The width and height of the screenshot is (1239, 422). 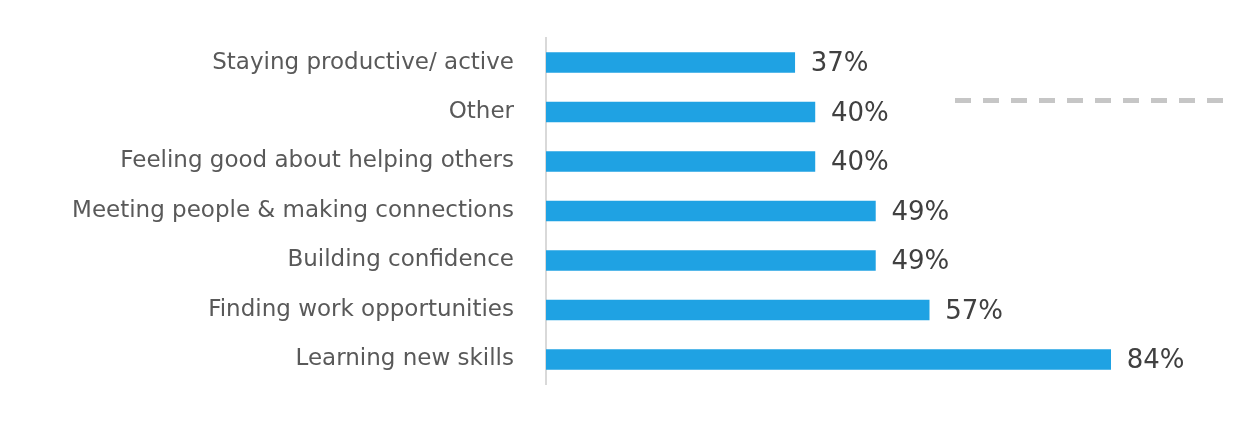 What do you see at coordinates (481, 110) in the screenshot?
I see `y-tick-label: Other` at bounding box center [481, 110].